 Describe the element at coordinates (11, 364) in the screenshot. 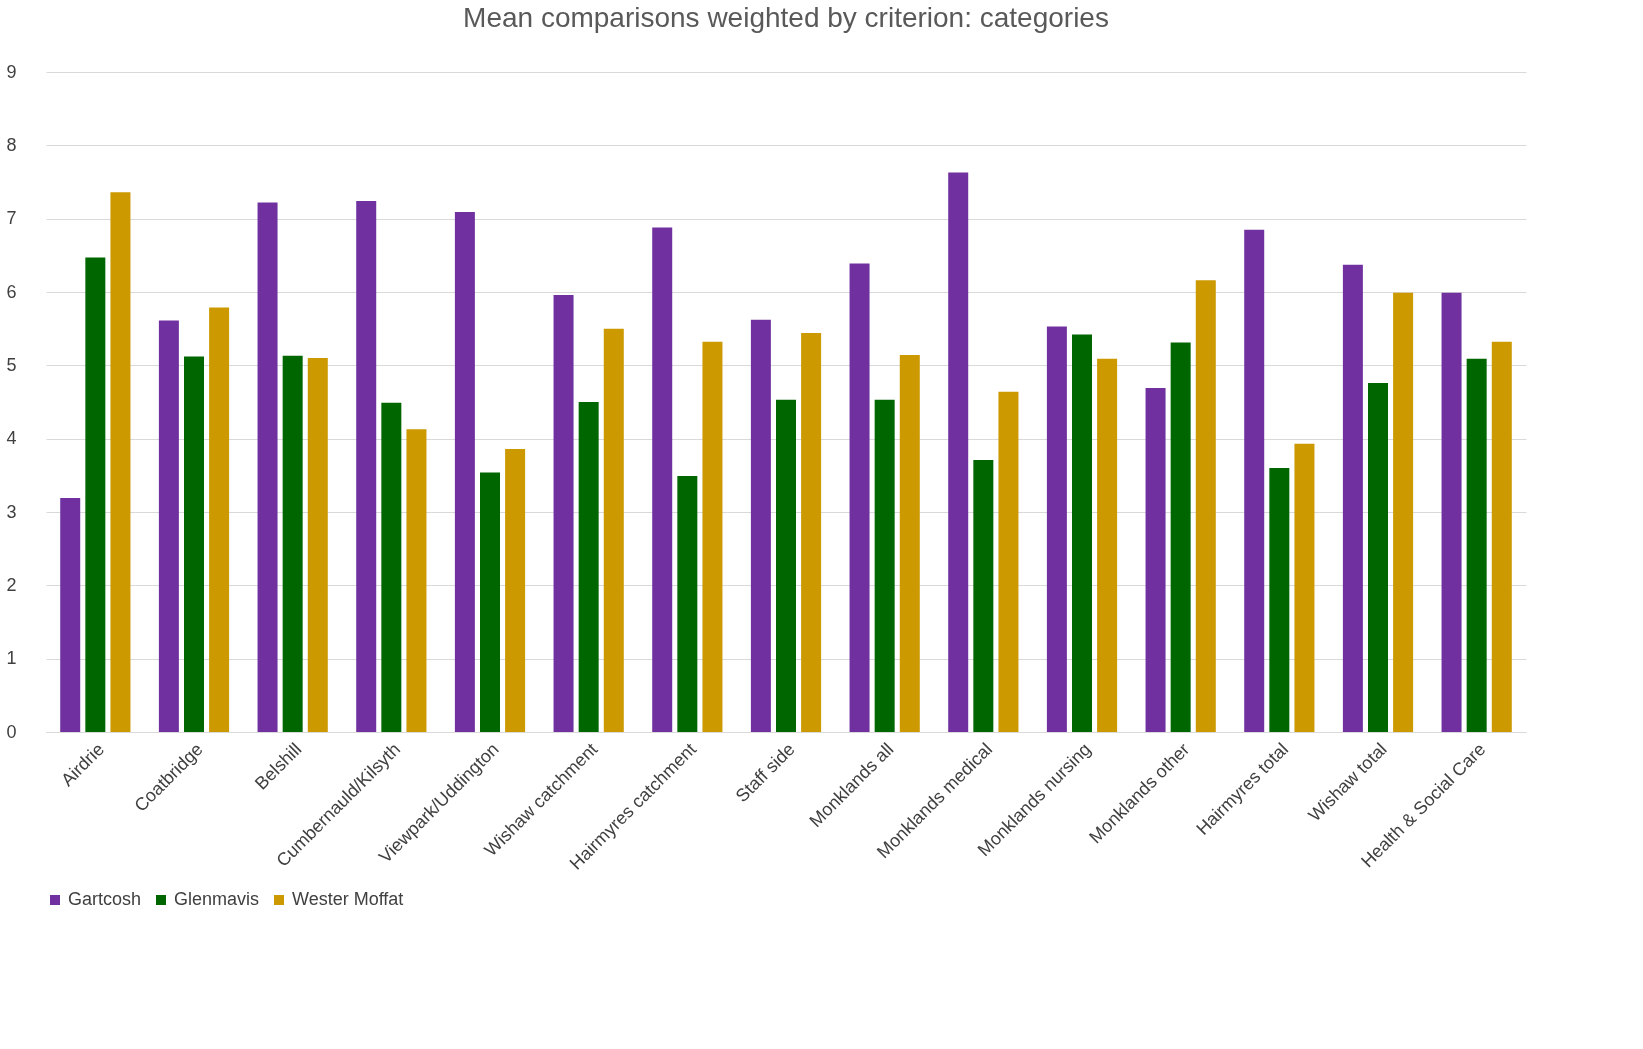

I see `y-tick-label: 5` at that location.